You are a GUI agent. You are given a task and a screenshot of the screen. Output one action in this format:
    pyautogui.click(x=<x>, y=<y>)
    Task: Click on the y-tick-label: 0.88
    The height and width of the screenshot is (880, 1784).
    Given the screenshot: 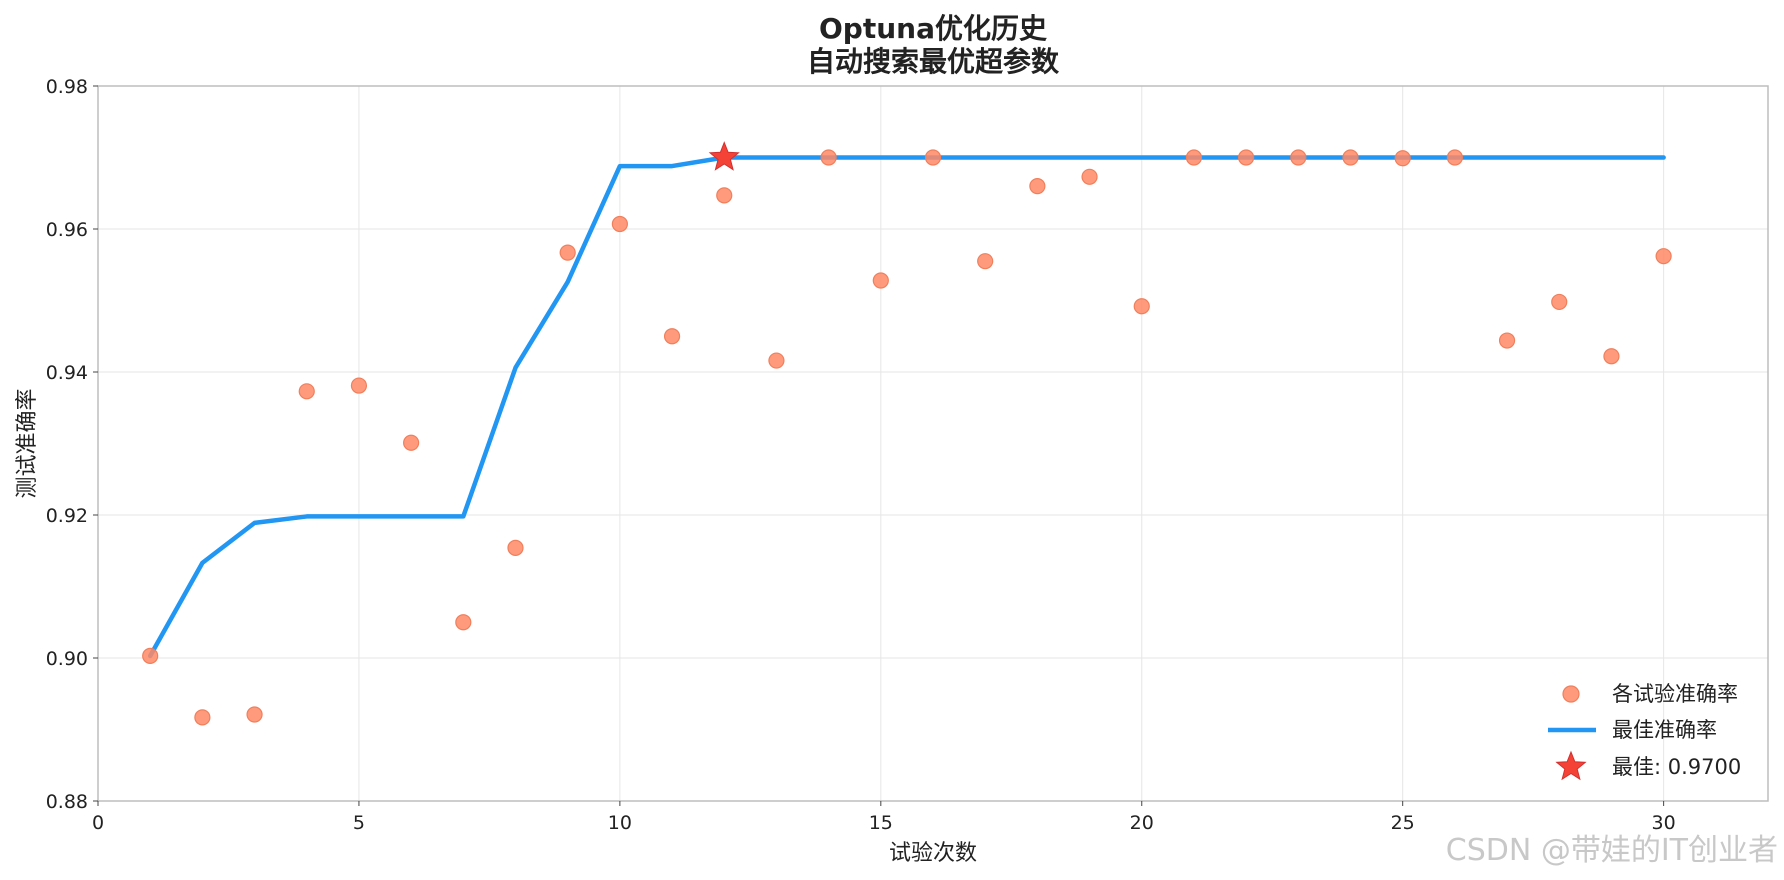 What is the action you would take?
    pyautogui.click(x=67, y=802)
    